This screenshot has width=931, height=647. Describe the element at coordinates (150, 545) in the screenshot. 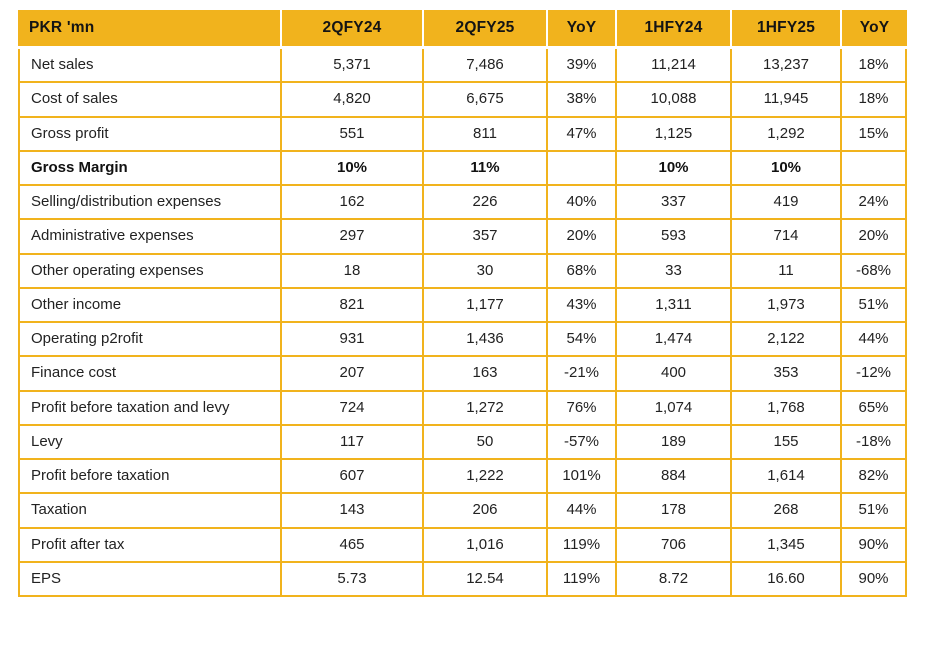

I see `row-label: Profit after tax` at that location.